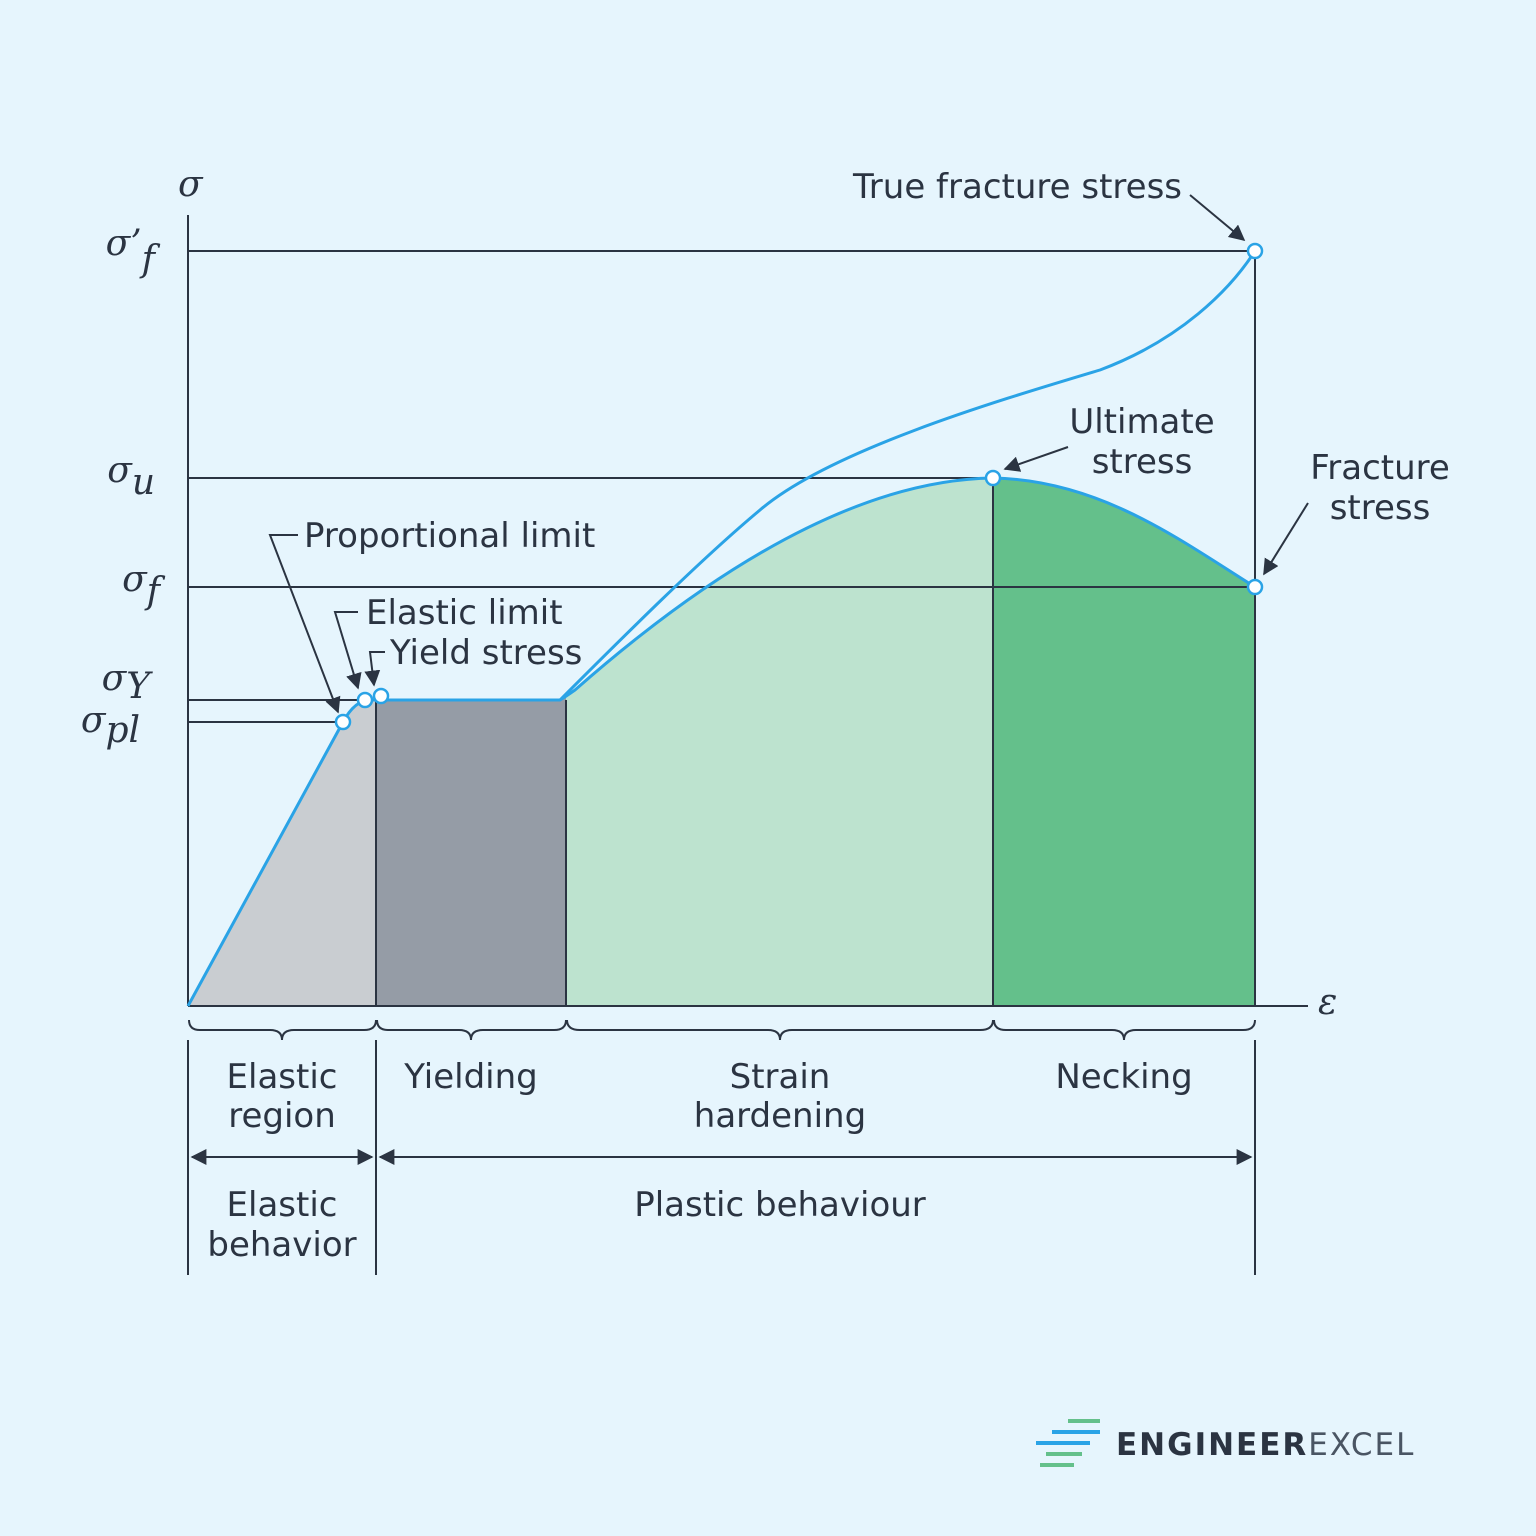 The width and height of the screenshot is (1536, 1536). Describe the element at coordinates (139, 686) in the screenshot. I see `text-part: Y` at that location.